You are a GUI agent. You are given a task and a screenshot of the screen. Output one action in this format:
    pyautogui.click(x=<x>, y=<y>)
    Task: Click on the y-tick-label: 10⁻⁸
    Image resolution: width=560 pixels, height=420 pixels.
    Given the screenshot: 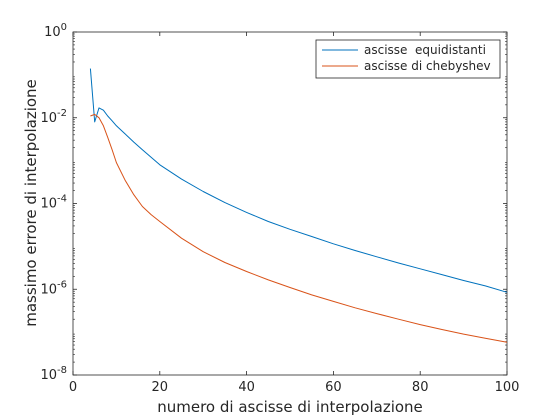 What is the action you would take?
    pyautogui.click(x=53, y=374)
    